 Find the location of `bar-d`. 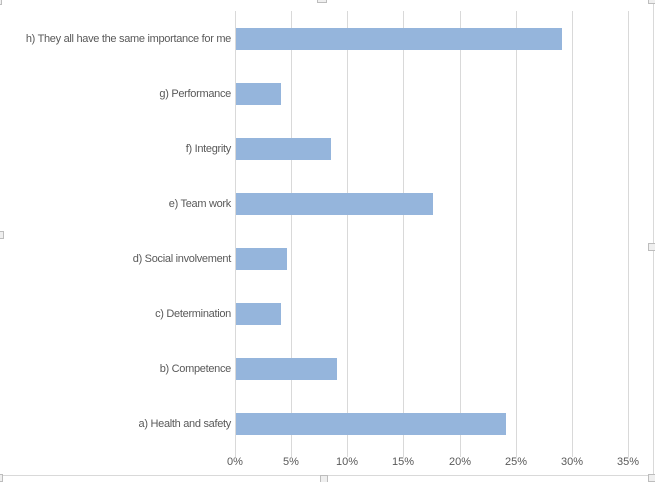

bar-d is located at coordinates (261, 258).